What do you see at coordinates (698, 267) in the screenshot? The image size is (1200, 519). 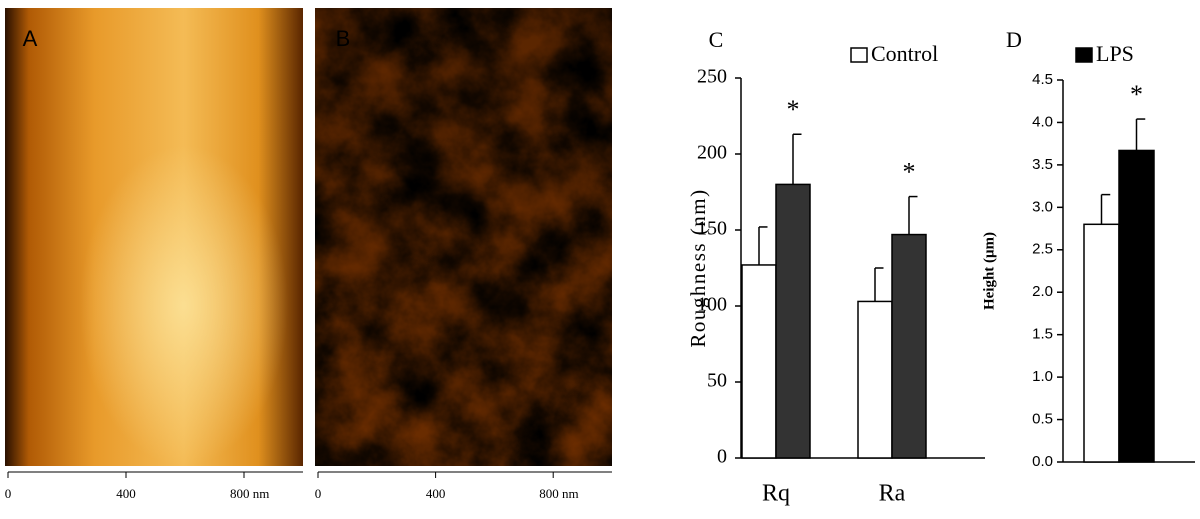 I see `y-axis-label: Roughness (nm)` at bounding box center [698, 267].